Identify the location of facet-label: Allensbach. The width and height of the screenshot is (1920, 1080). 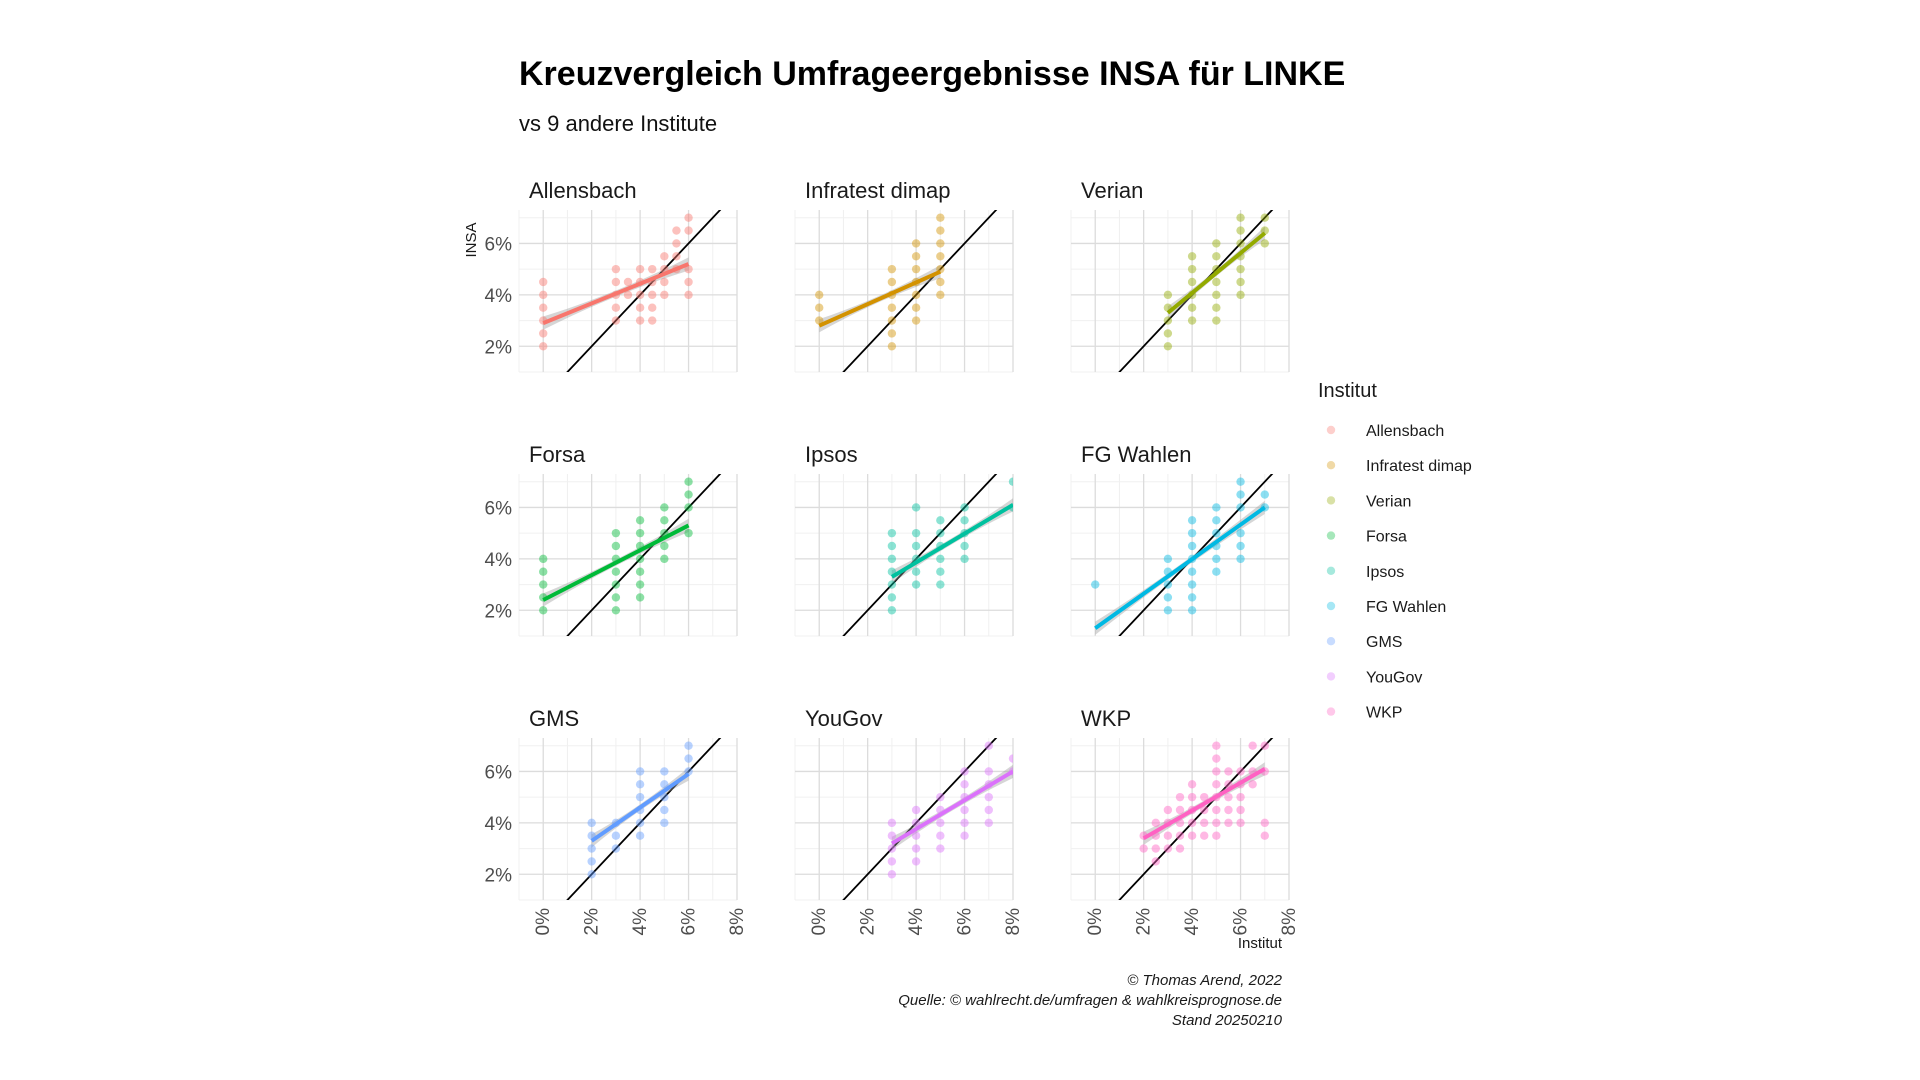
(583, 190).